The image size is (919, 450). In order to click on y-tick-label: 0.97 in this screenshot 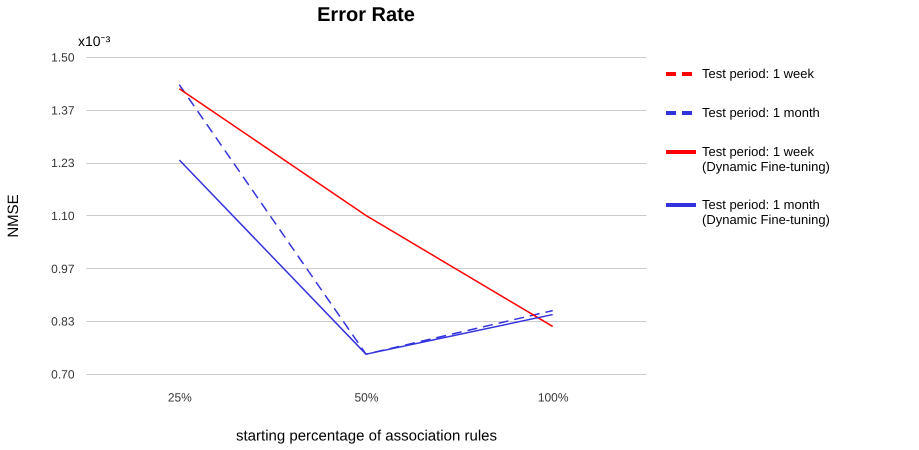, I will do `click(63, 269)`.